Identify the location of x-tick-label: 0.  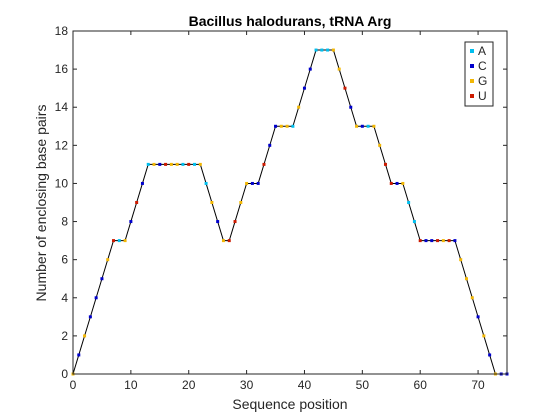
(73, 385).